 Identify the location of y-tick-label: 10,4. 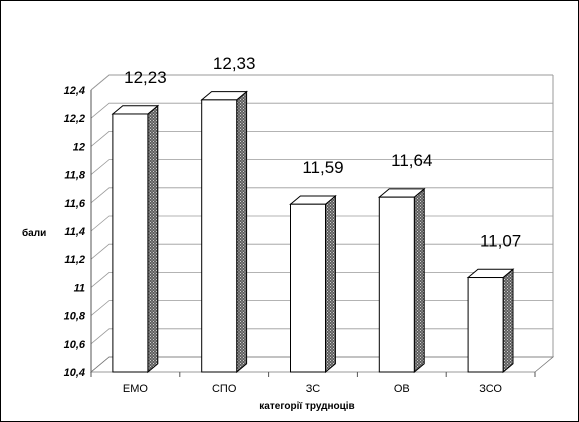
(74, 373).